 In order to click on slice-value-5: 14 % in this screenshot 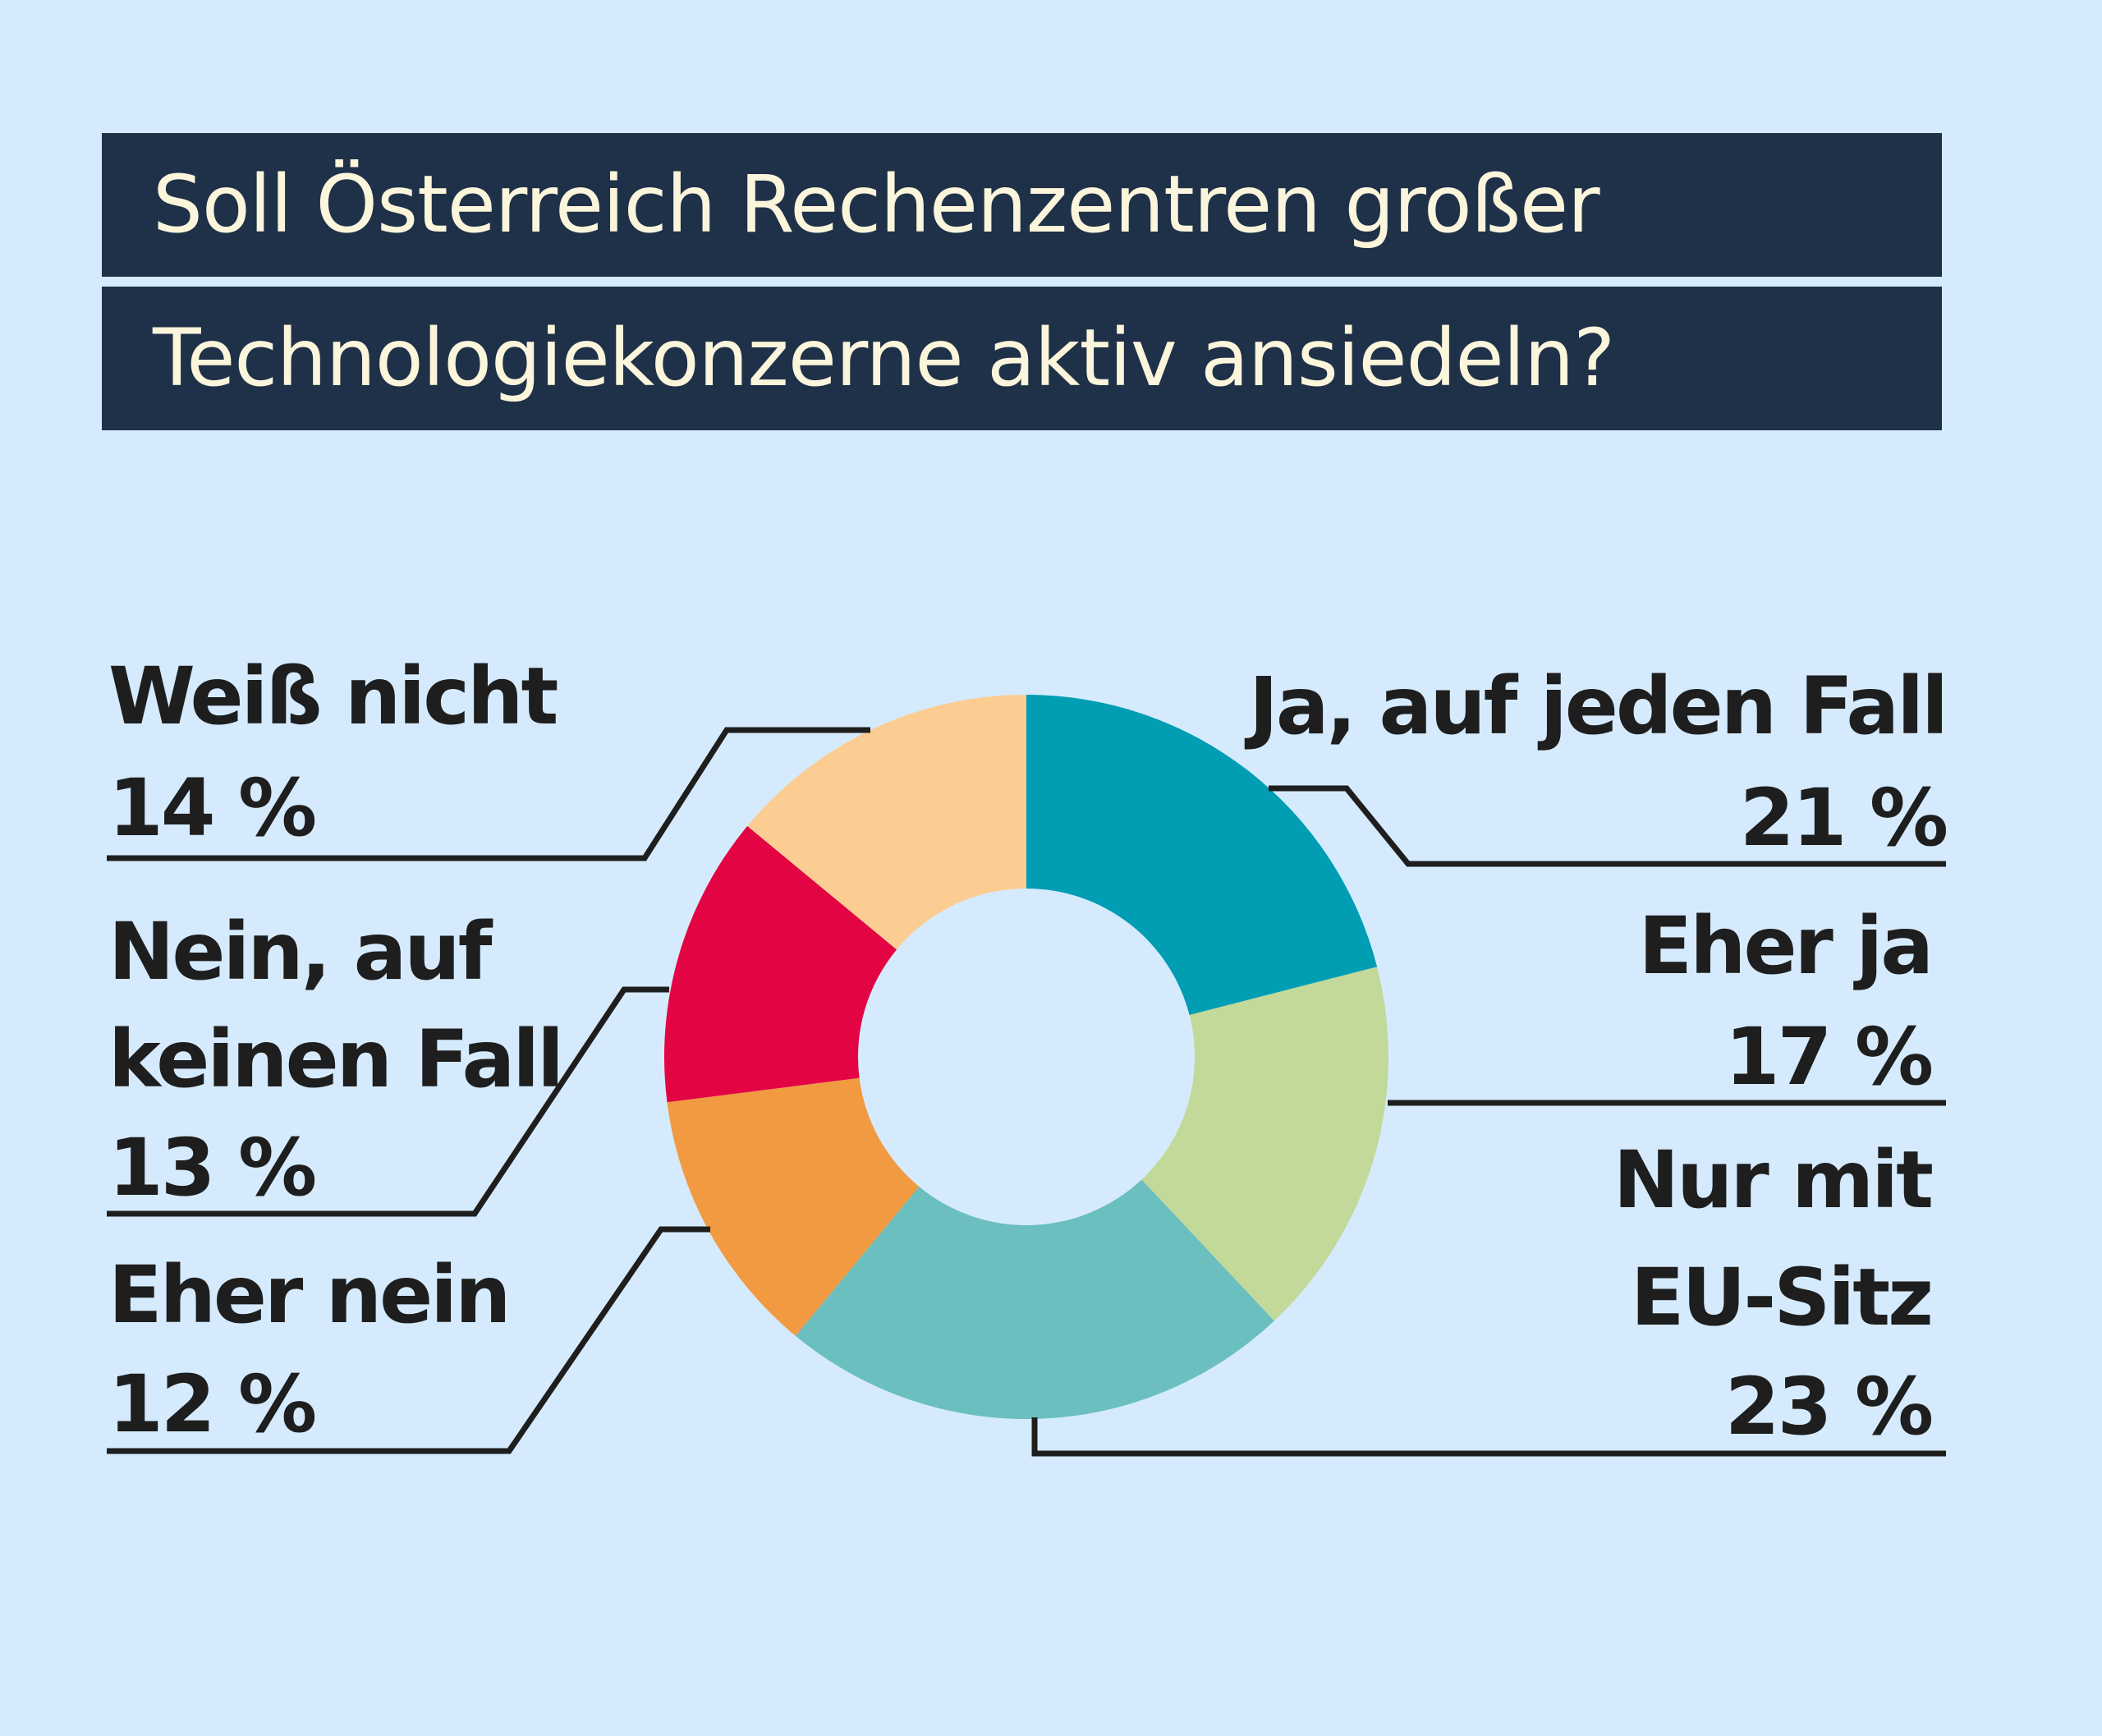, I will do `click(211, 808)`.